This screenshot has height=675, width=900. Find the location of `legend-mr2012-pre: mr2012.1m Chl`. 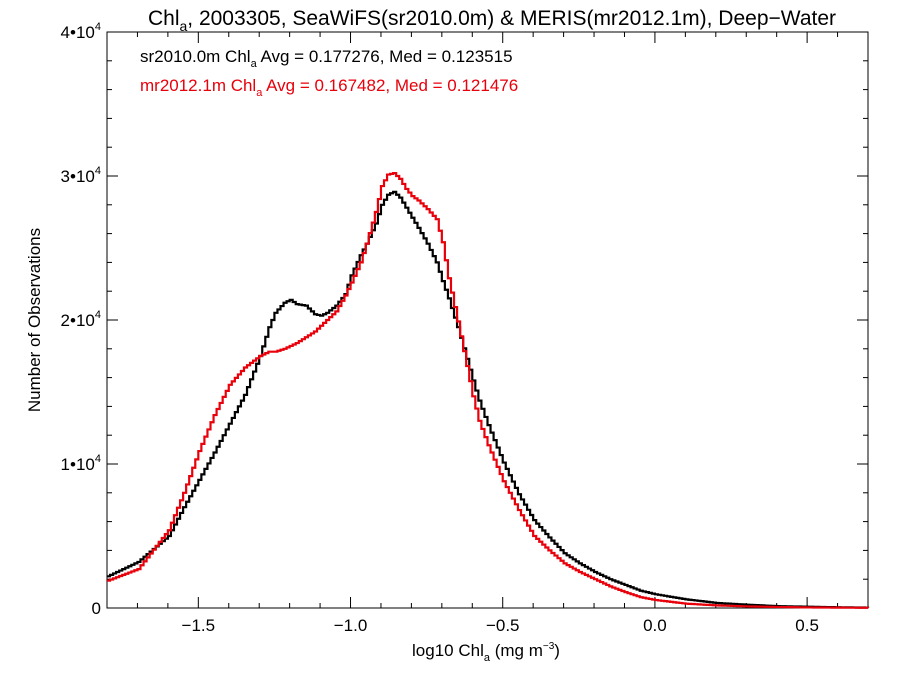

legend-mr2012-pre: mr2012.1m Chl is located at coordinates (198, 85).